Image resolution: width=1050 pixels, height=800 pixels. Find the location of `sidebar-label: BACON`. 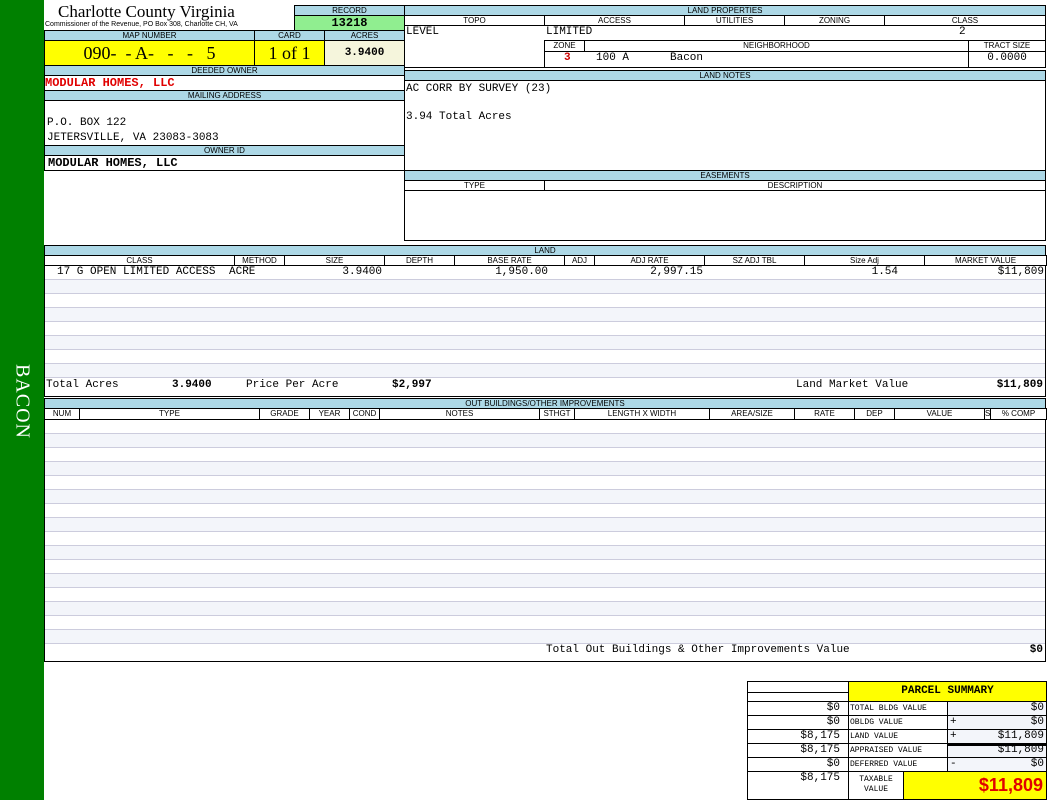

sidebar-label: BACON is located at coordinates (22, 401).